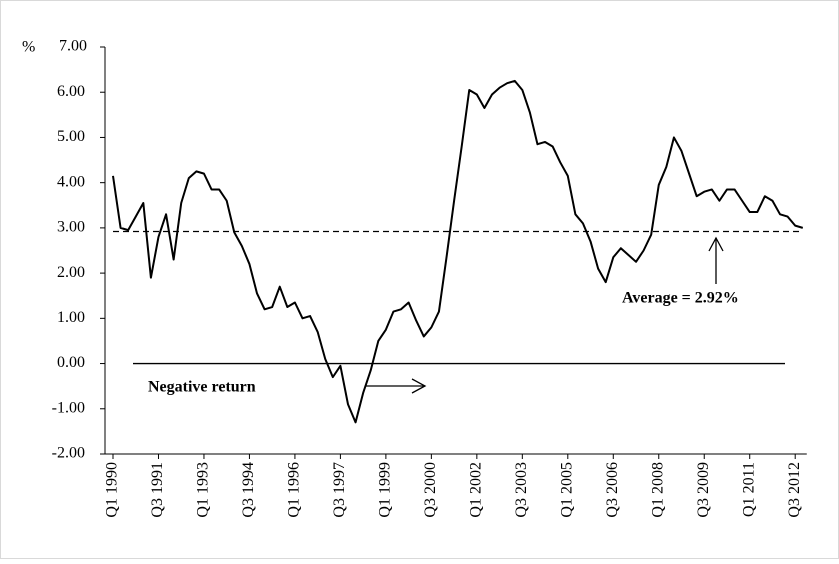  Describe the element at coordinates (430, 490) in the screenshot. I see `x-tick-label: Q3 2000` at that location.